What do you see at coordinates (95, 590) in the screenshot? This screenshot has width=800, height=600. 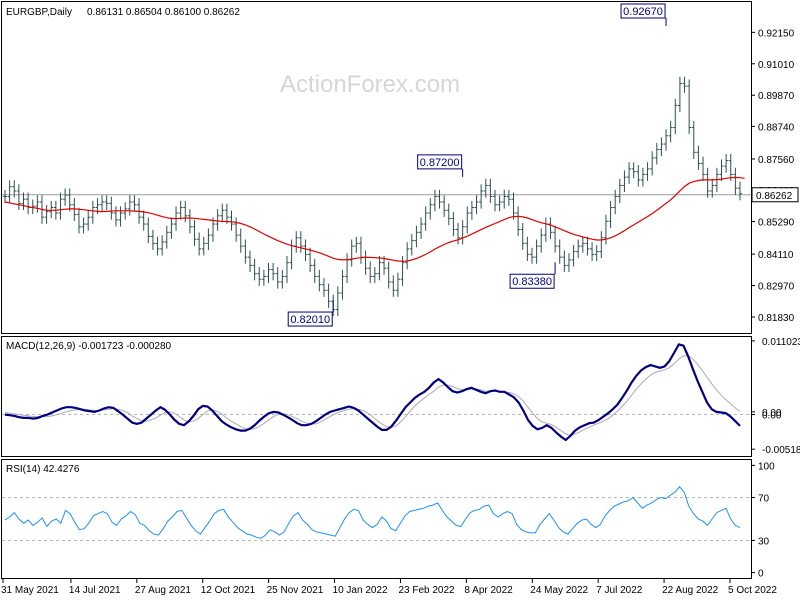 I see `x-tick-label: 14 Jul 2021` at bounding box center [95, 590].